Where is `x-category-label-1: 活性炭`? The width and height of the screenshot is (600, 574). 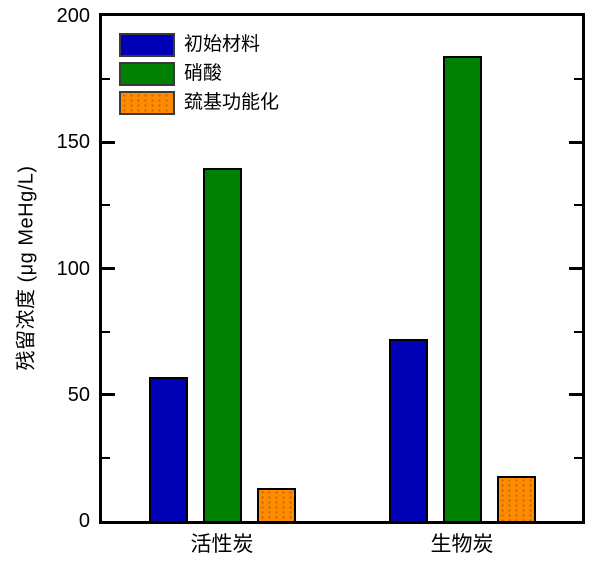 x-category-label-1: 活性炭 is located at coordinates (222, 544).